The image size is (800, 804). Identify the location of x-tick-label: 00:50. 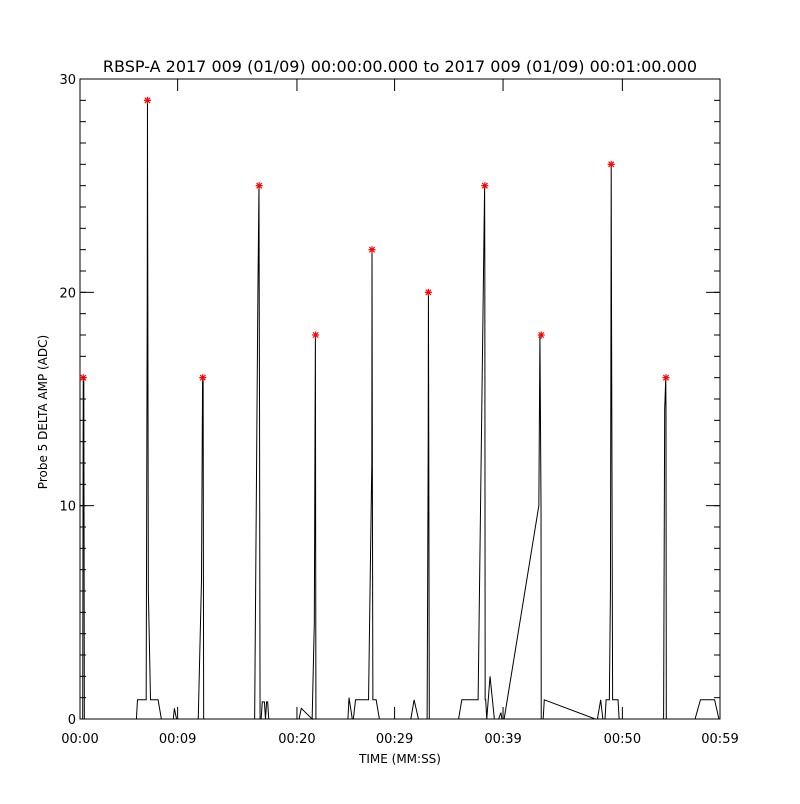
(622, 739).